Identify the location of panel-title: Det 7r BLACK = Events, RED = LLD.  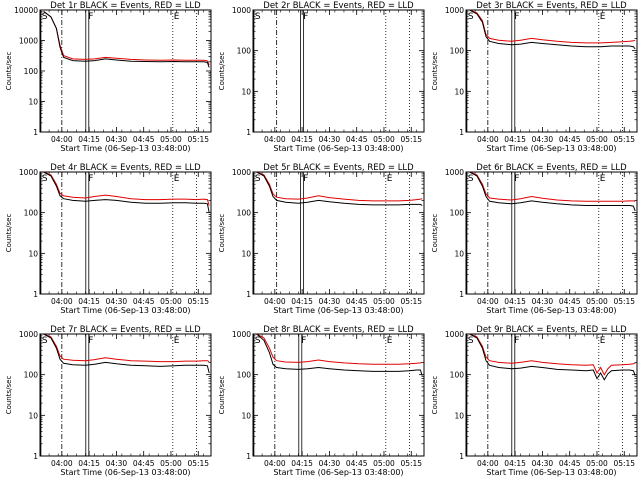
(125, 330).